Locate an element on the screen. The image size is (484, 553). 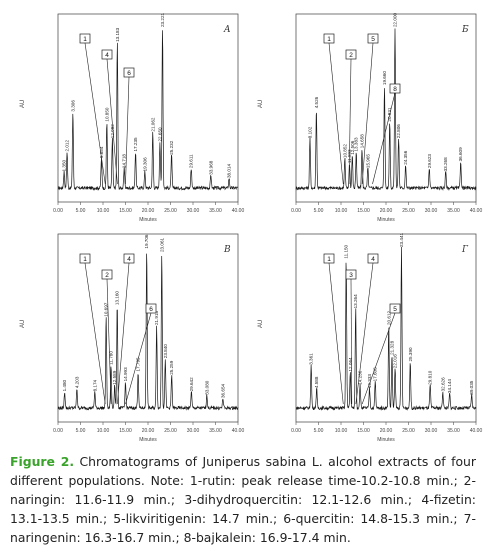
peak-label: 33.968 is located at coordinates (210, 167).